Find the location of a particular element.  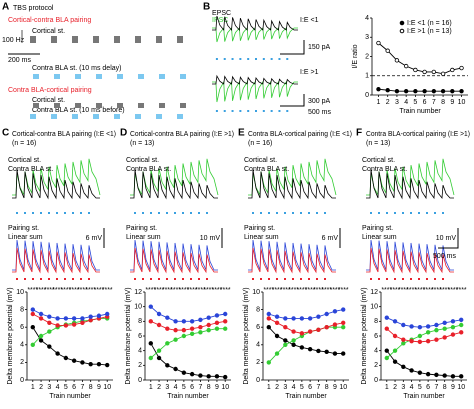

x-tick-label: 8 is located at coordinates (443, 102).